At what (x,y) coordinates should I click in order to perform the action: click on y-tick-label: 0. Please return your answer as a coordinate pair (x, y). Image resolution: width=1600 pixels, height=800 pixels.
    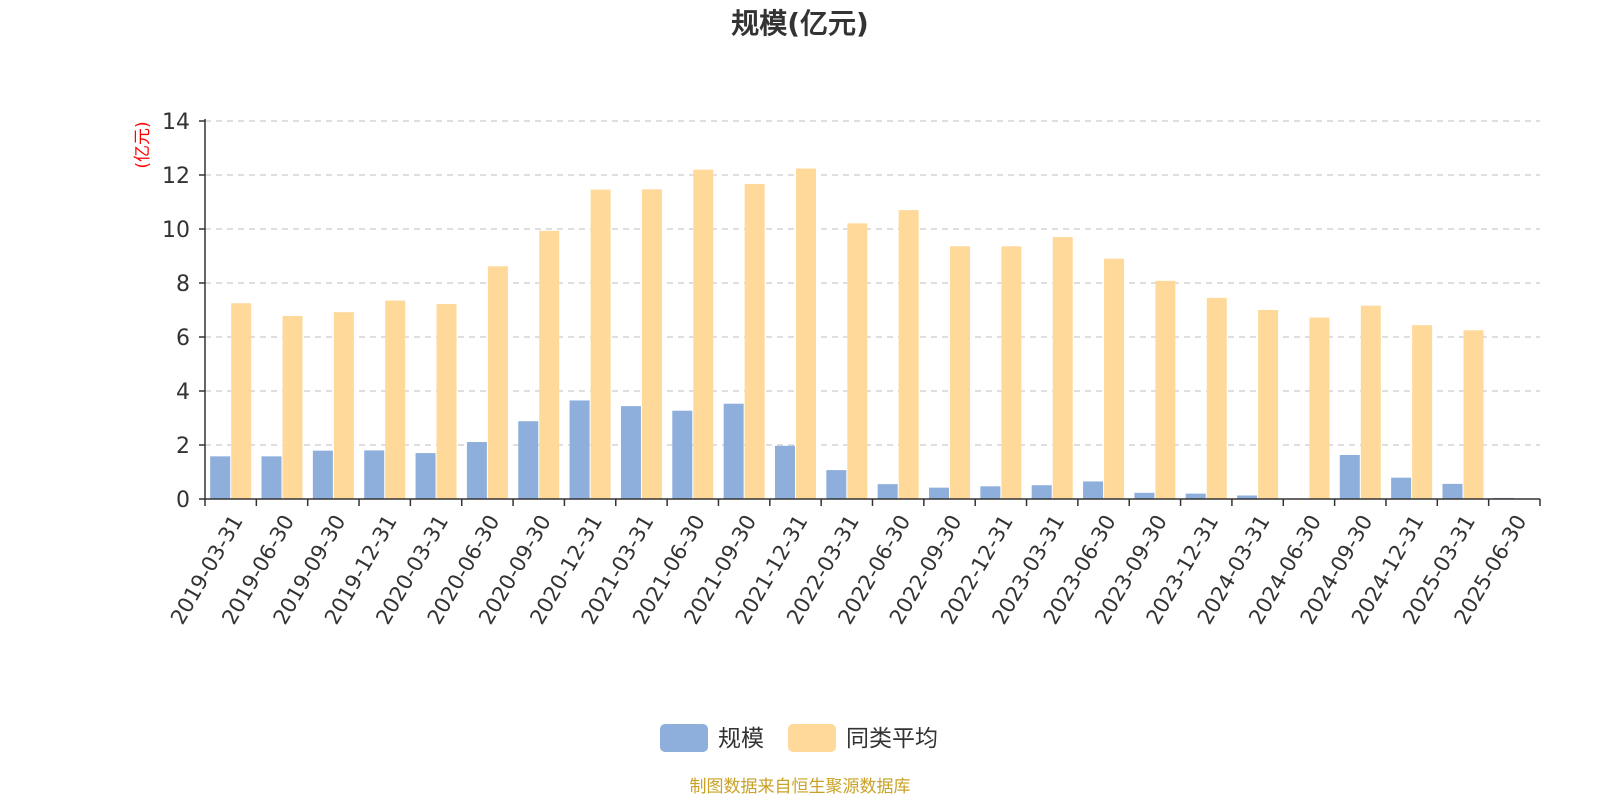
    Looking at the image, I should click on (183, 500).